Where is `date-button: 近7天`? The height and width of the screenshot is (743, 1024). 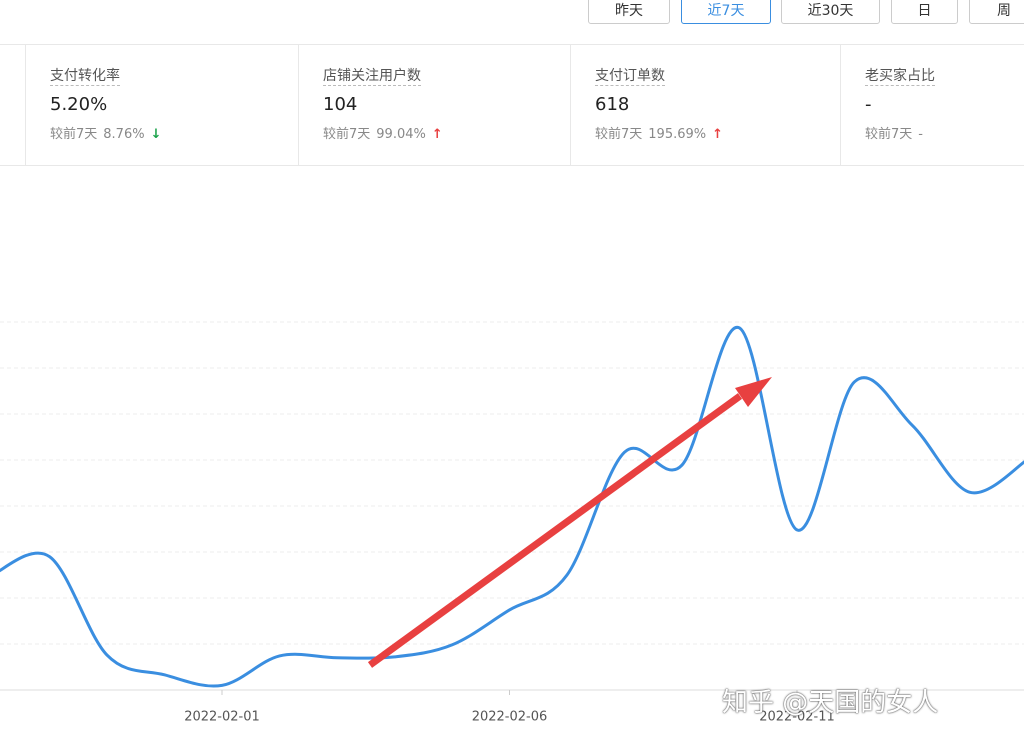
date-button: 近7天 is located at coordinates (726, 12).